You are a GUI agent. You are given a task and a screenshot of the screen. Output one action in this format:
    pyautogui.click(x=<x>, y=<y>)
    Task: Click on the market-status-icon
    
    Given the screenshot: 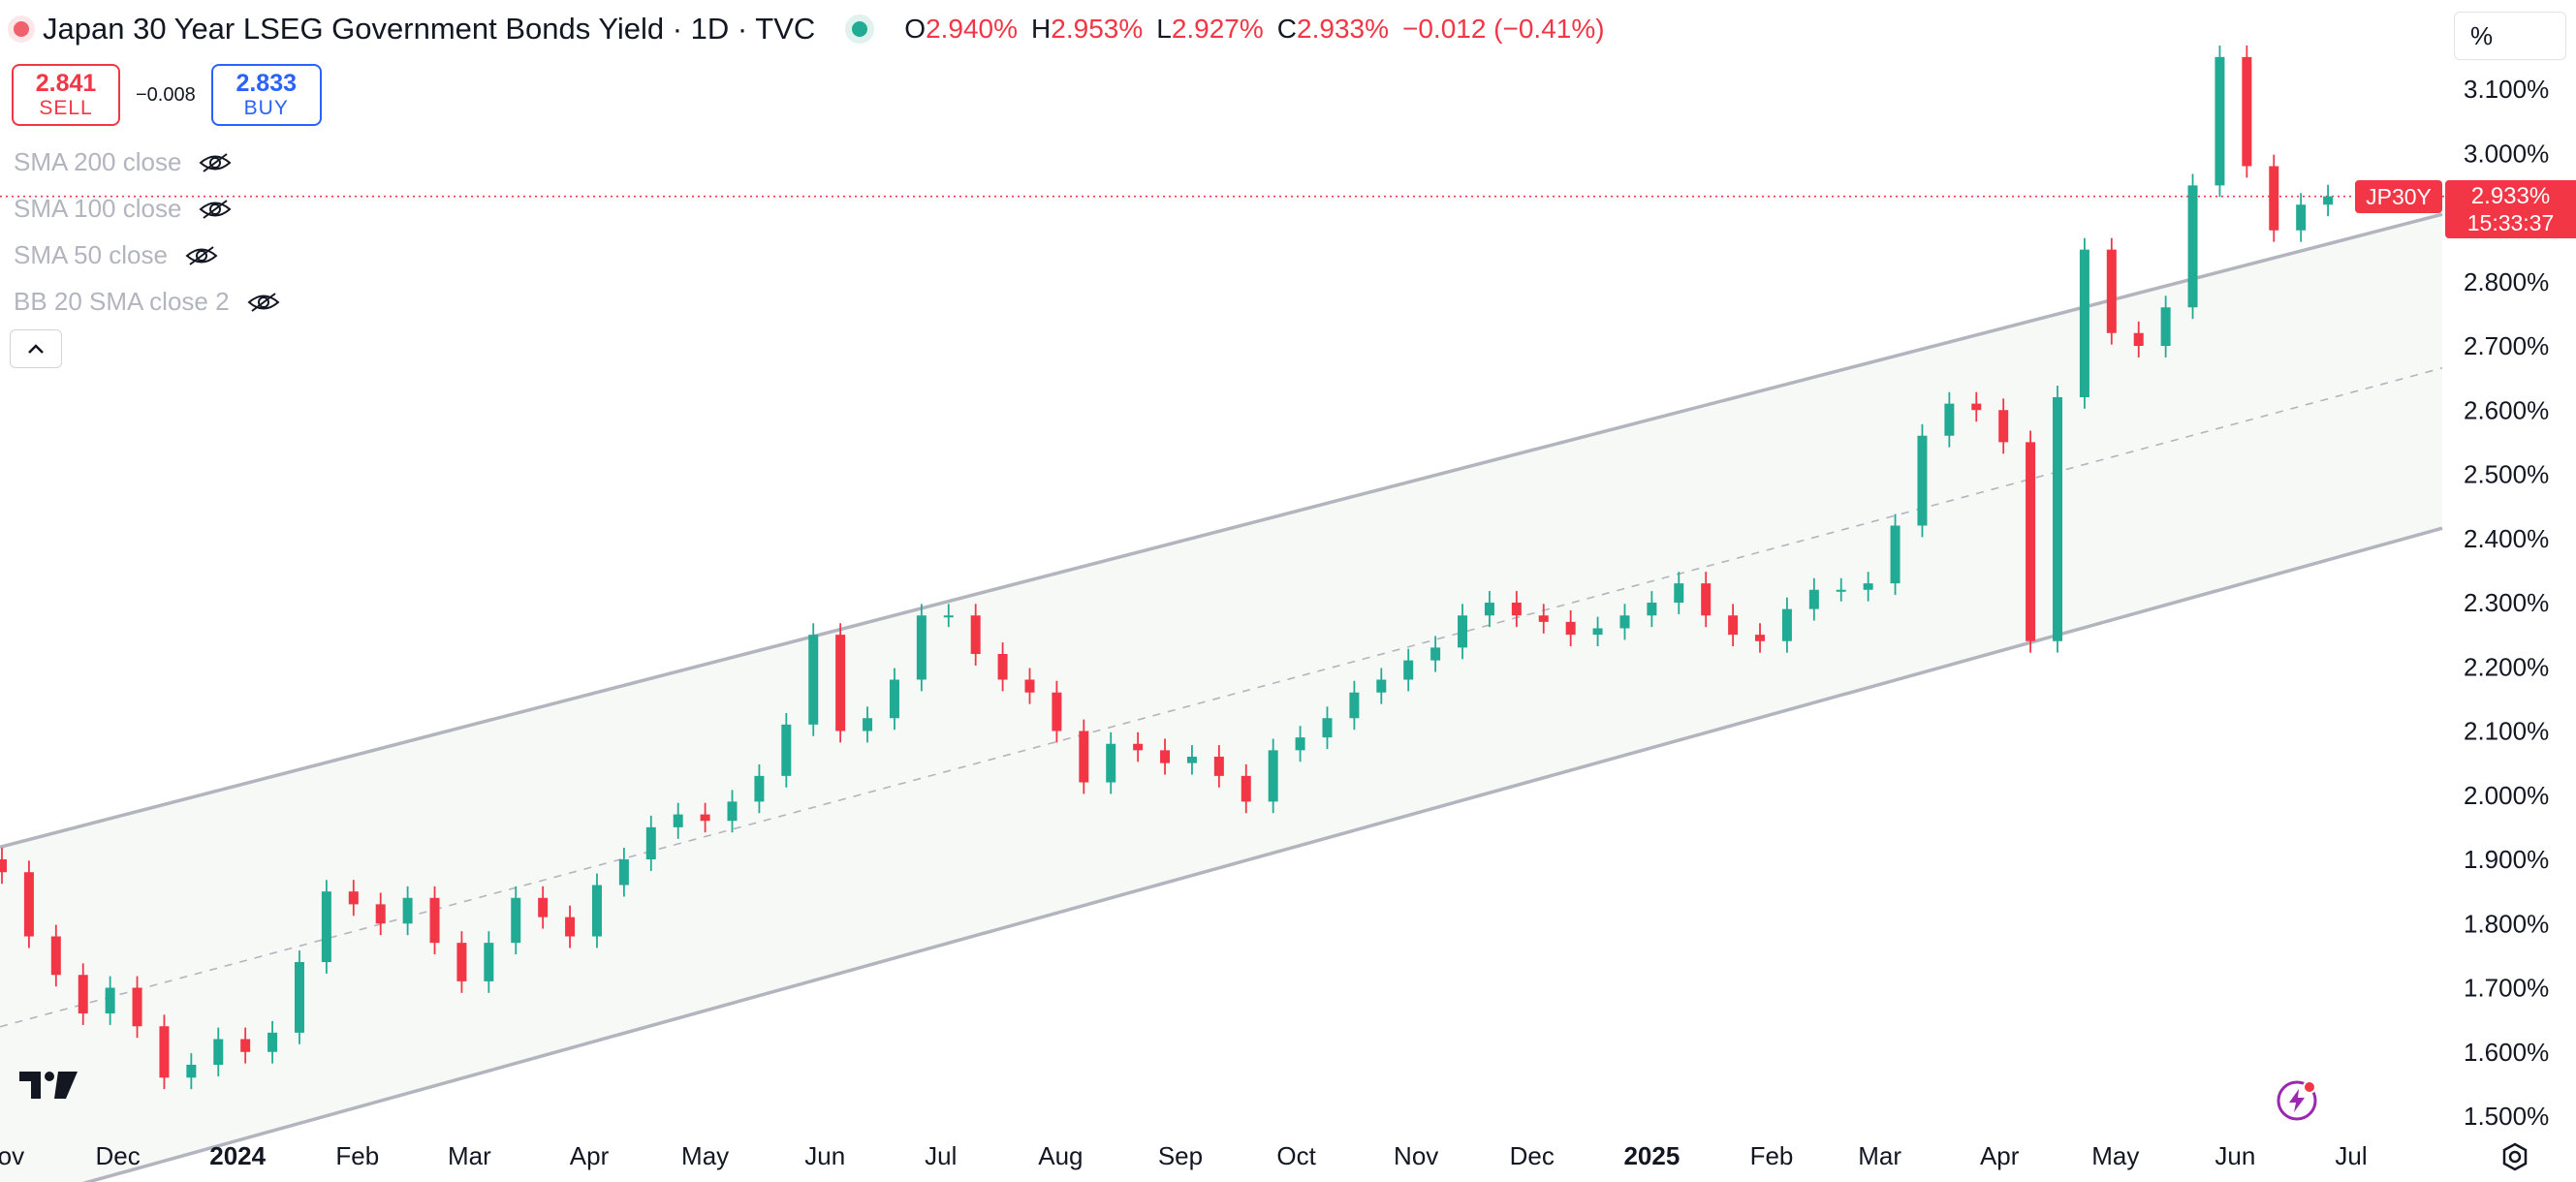 What is the action you would take?
    pyautogui.click(x=860, y=29)
    